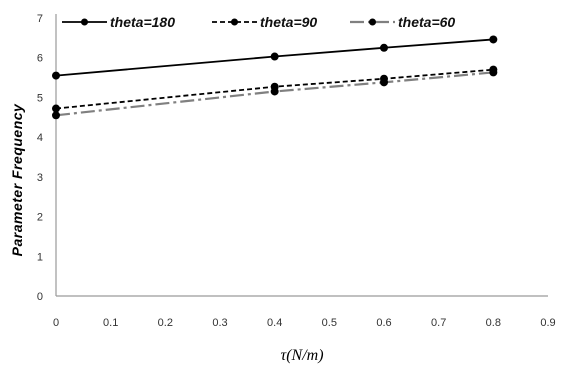 The image size is (561, 369). I want to click on x-tick-label: 0.6, so click(383, 323).